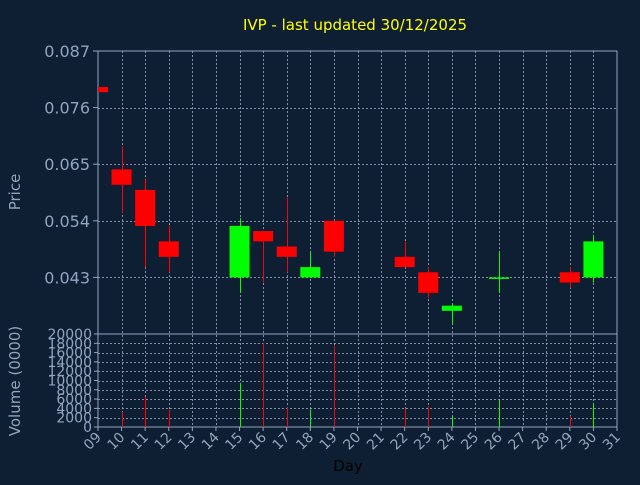 This screenshot has height=485, width=640. I want to click on day-tick-label: 20, so click(352, 442).